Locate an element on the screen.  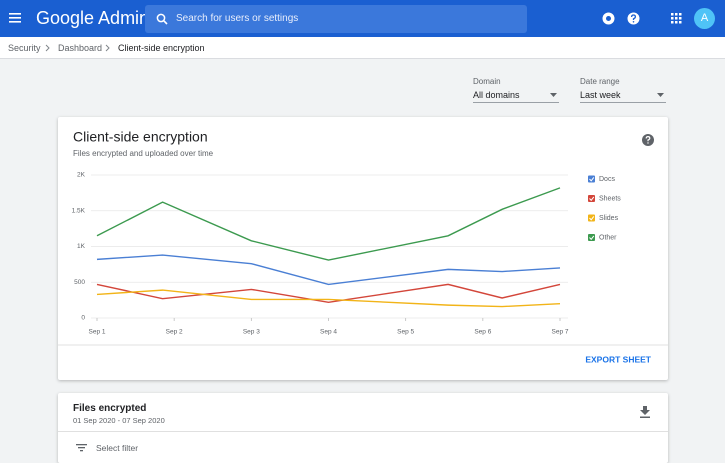
chart-subtitle: Files encrypted and uploaded over time is located at coordinates (143, 153).